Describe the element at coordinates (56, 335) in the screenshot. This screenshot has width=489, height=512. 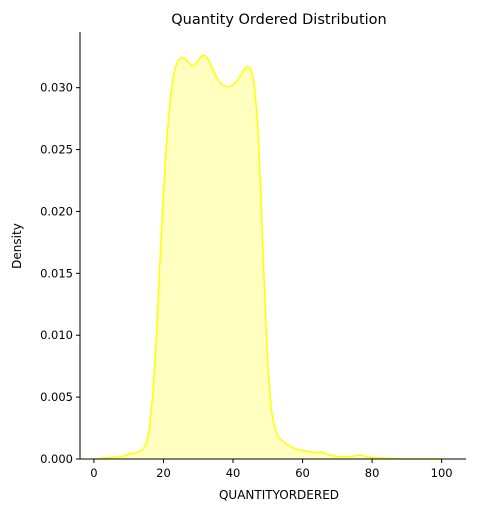
I see `y-tick-label: 0.010` at that location.